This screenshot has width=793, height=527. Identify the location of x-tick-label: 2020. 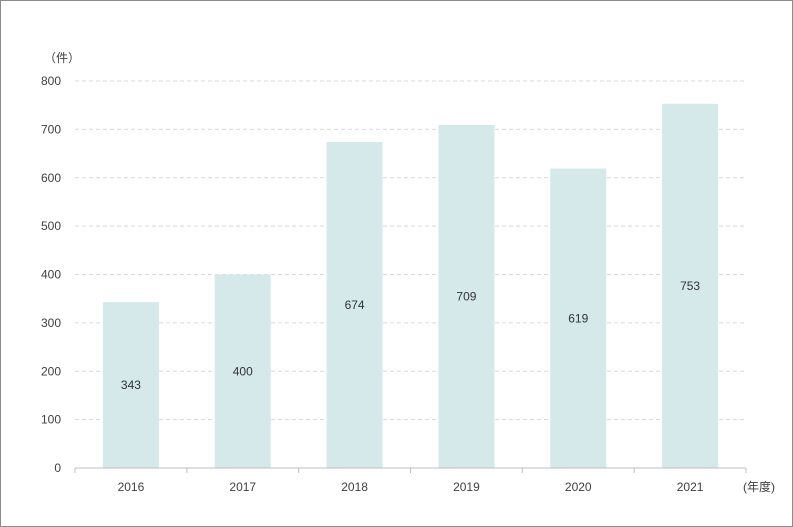
(578, 487).